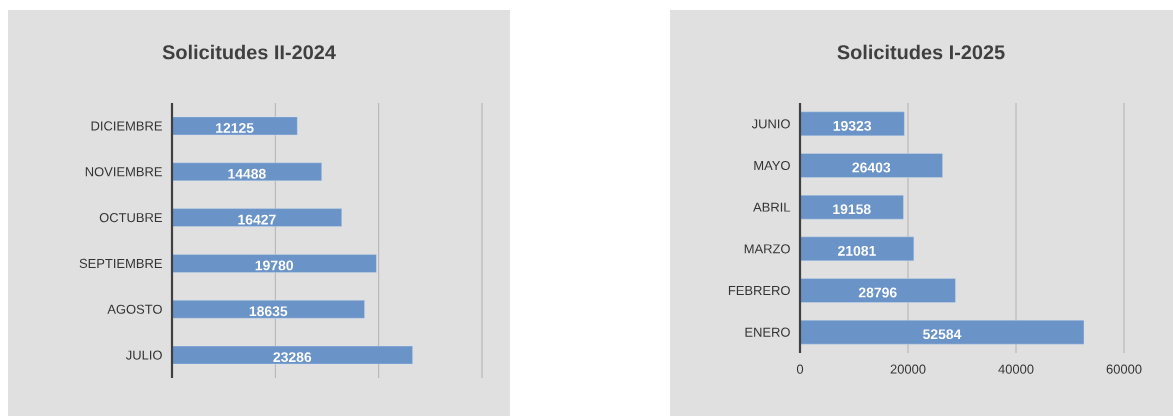 Image resolution: width=1173 pixels, height=416 pixels. I want to click on y-tick-label: NOVIEMBRE, so click(123, 172).